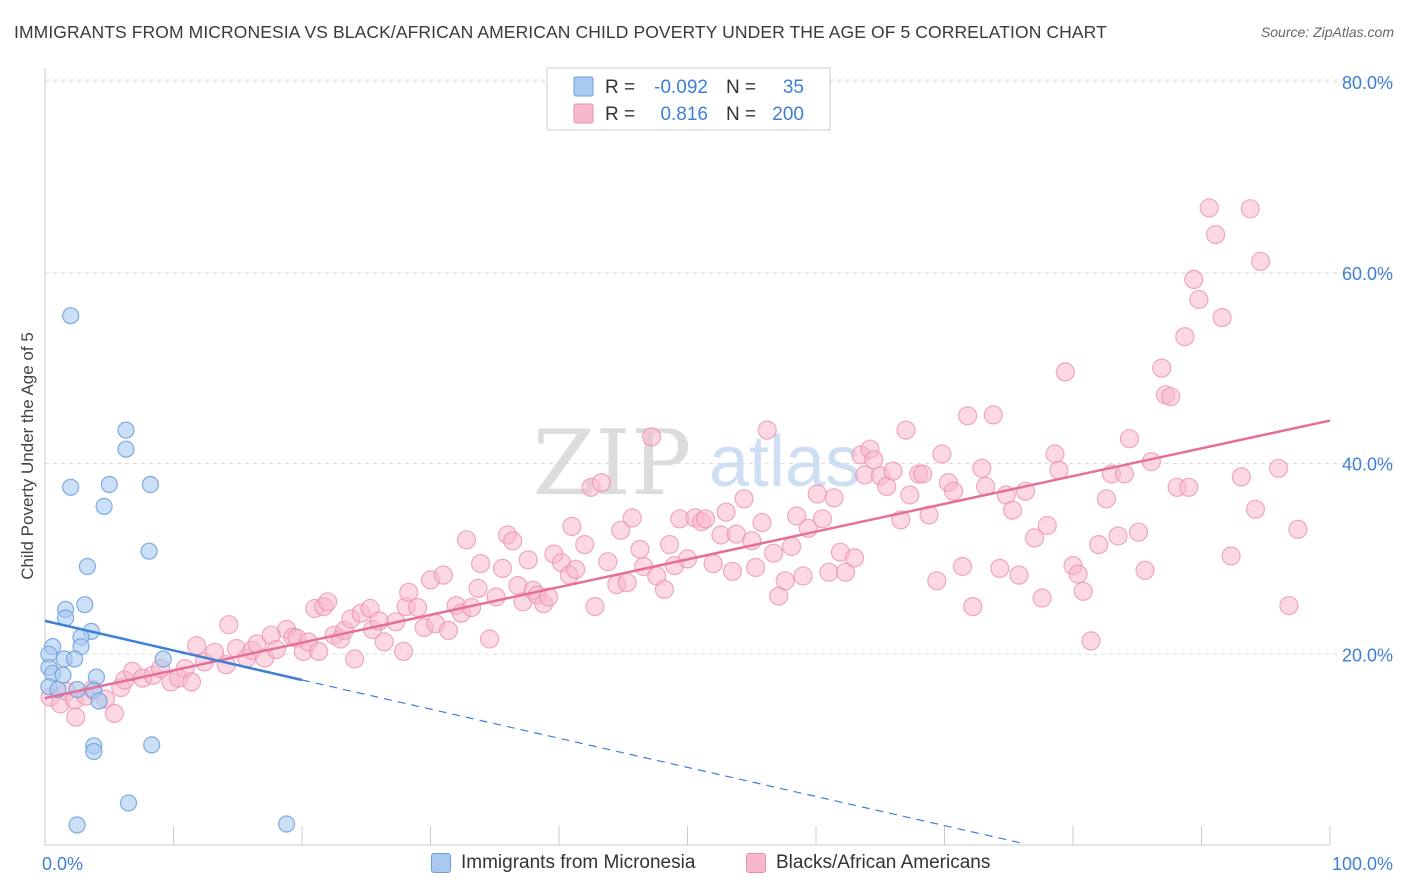  Describe the element at coordinates (168, 570) in the screenshot. I see `blue-series-points` at that location.